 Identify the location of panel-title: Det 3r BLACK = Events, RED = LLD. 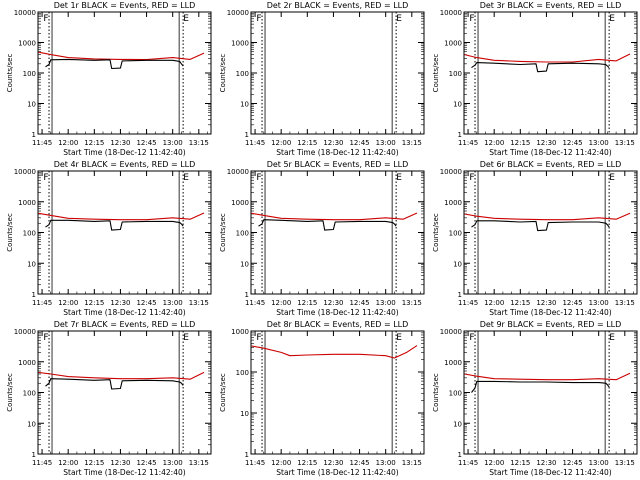
(551, 5).